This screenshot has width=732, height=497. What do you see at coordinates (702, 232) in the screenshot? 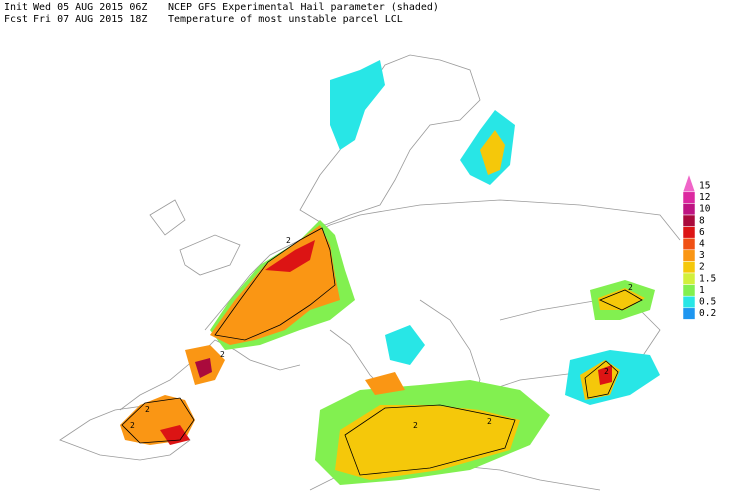
I see `legend-label: 6` at bounding box center [702, 232].